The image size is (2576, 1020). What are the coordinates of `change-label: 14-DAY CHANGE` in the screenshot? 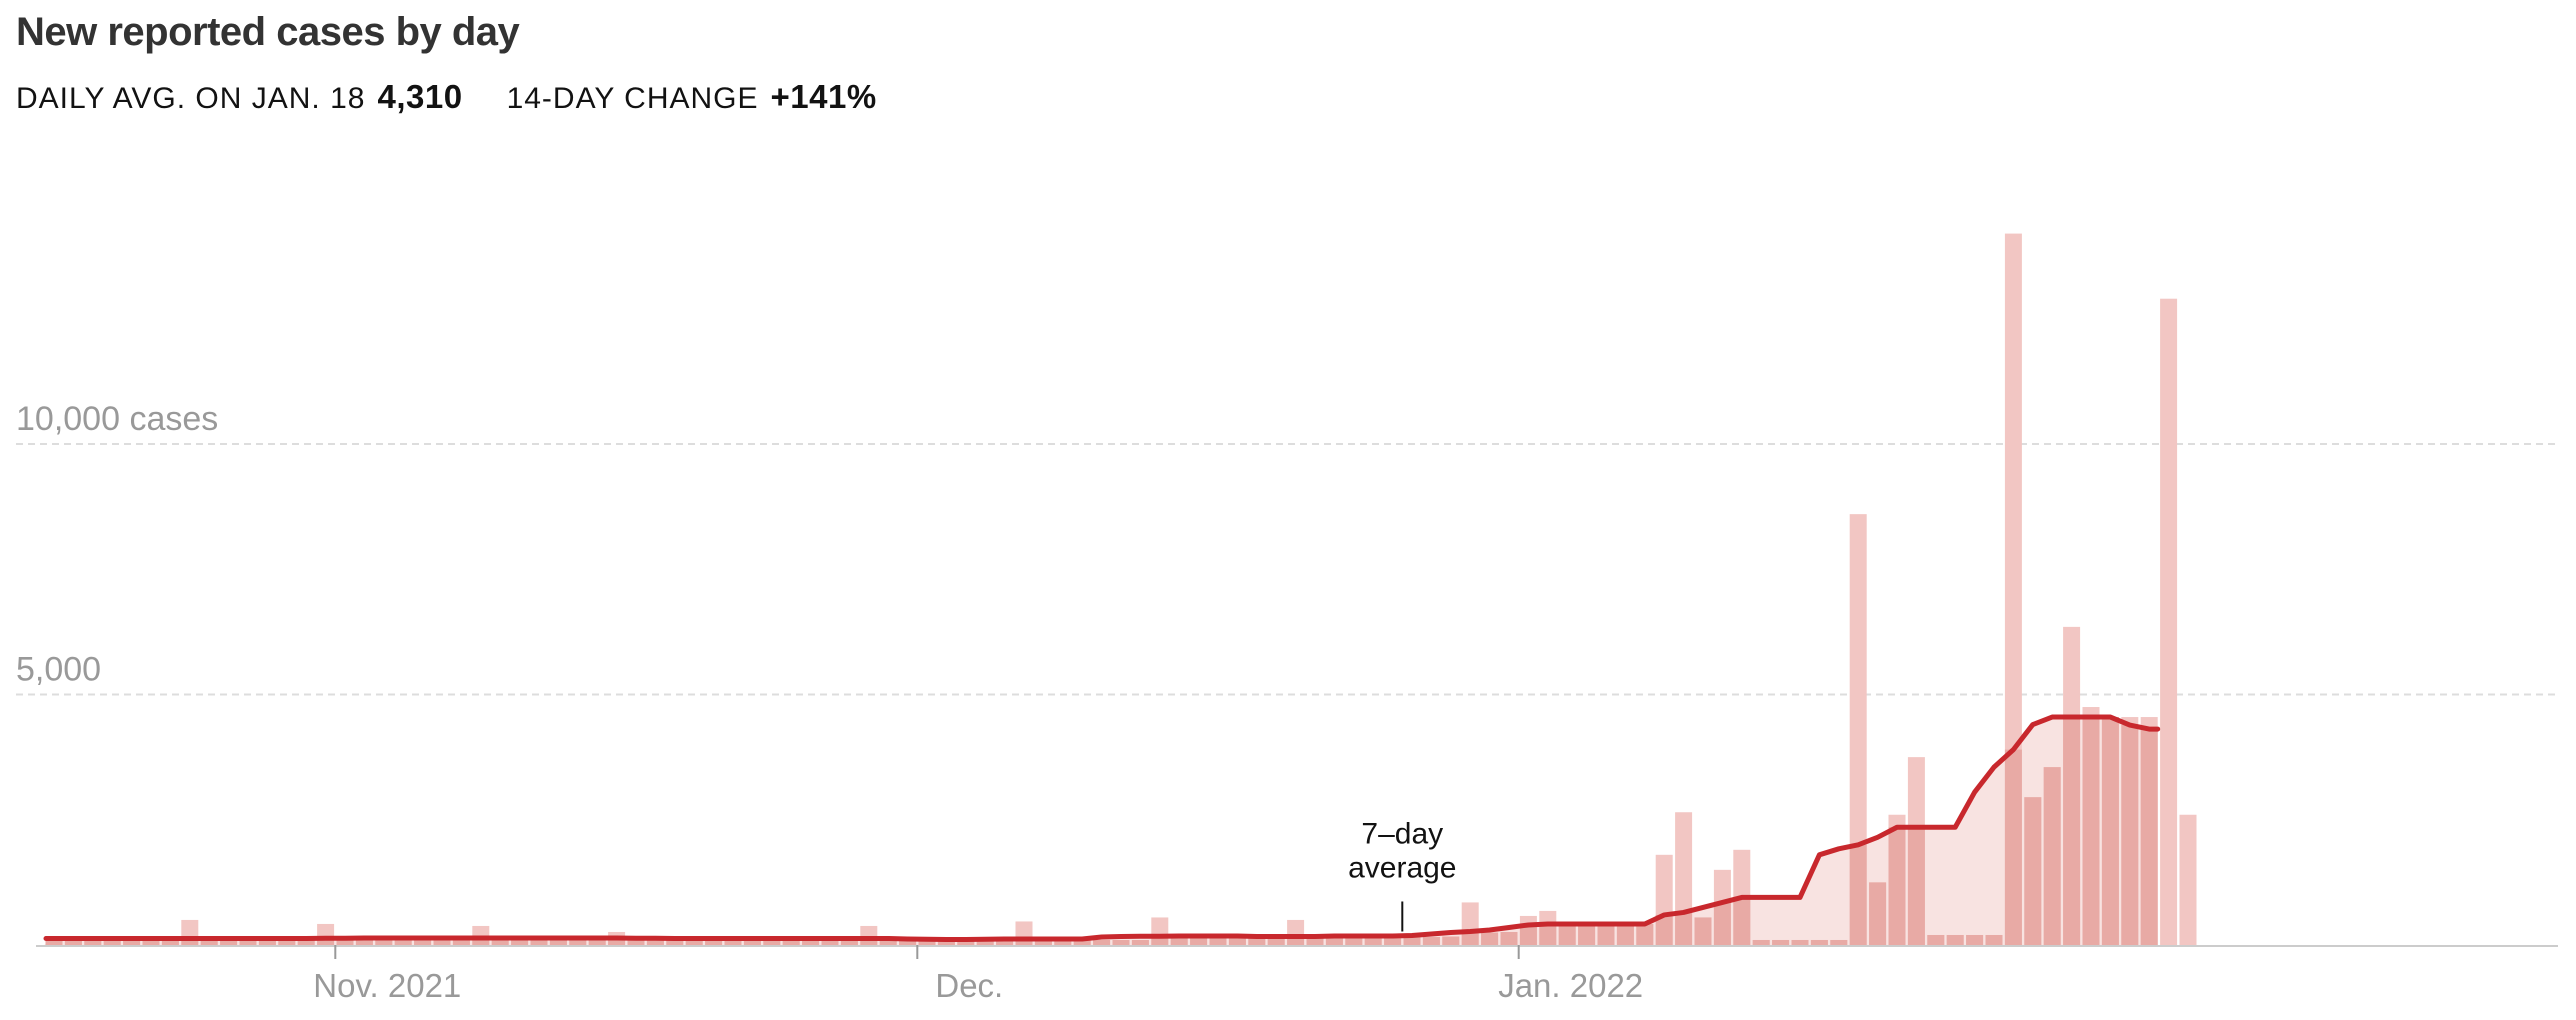 It's located at (632, 98).